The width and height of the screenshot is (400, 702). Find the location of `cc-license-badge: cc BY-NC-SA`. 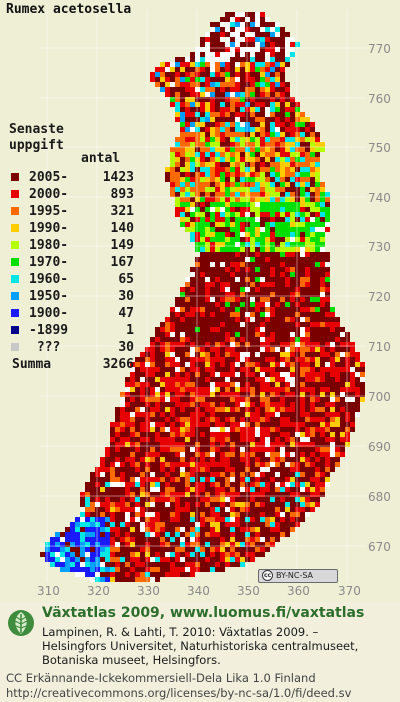

cc-license-badge: cc BY-NC-SA is located at coordinates (298, 576).